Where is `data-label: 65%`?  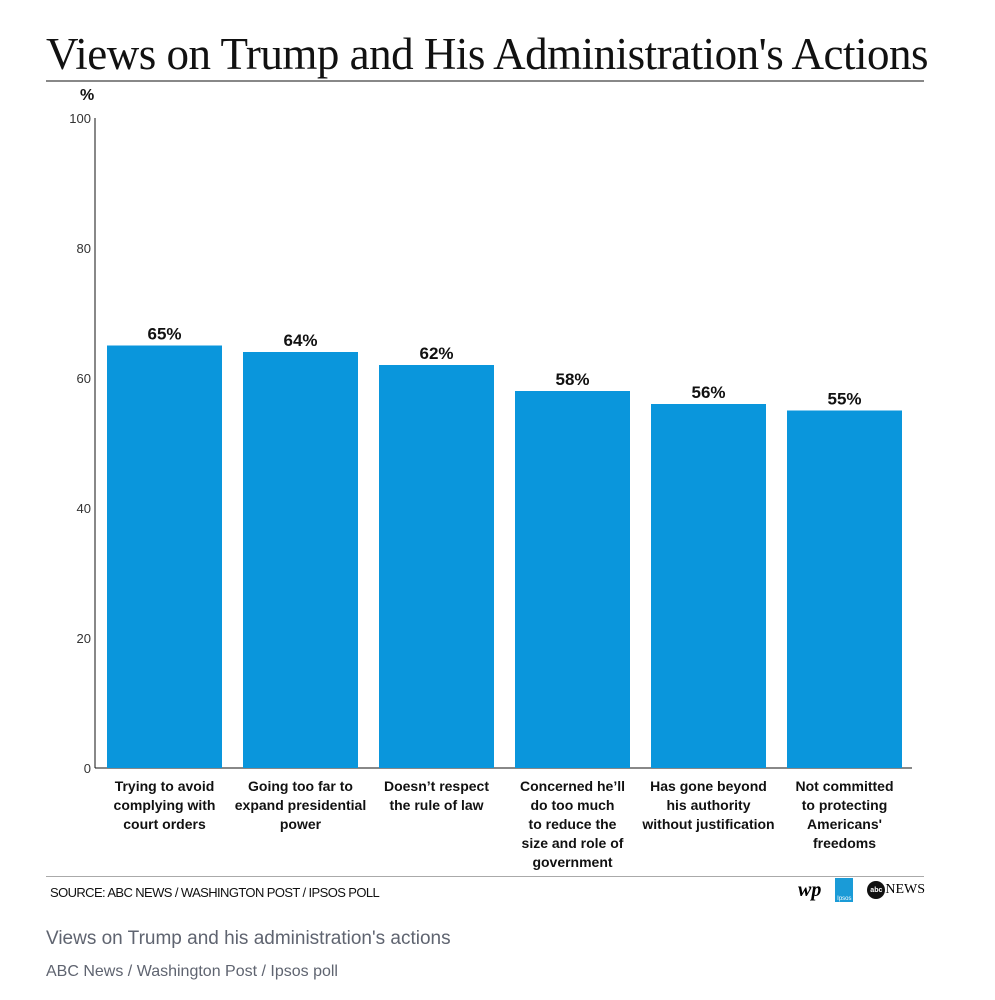
data-label: 65% is located at coordinates (164, 334).